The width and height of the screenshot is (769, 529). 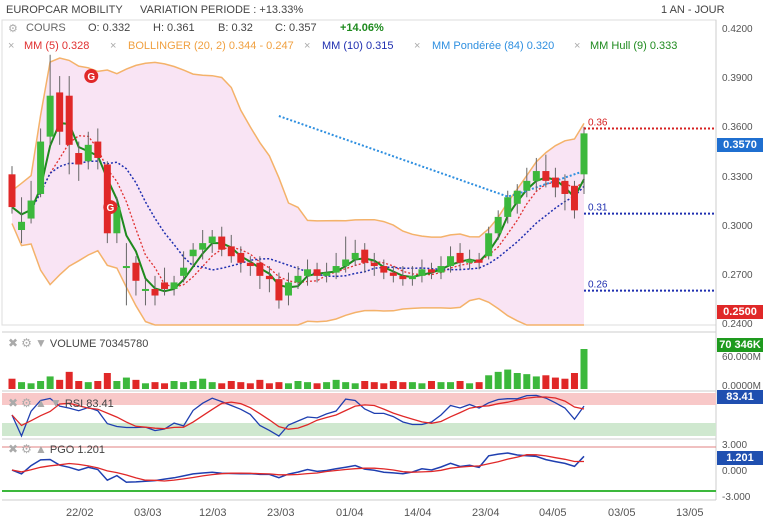 I want to click on variation-text: VARIATION PERIODE : +13.33%, so click(x=222, y=10).